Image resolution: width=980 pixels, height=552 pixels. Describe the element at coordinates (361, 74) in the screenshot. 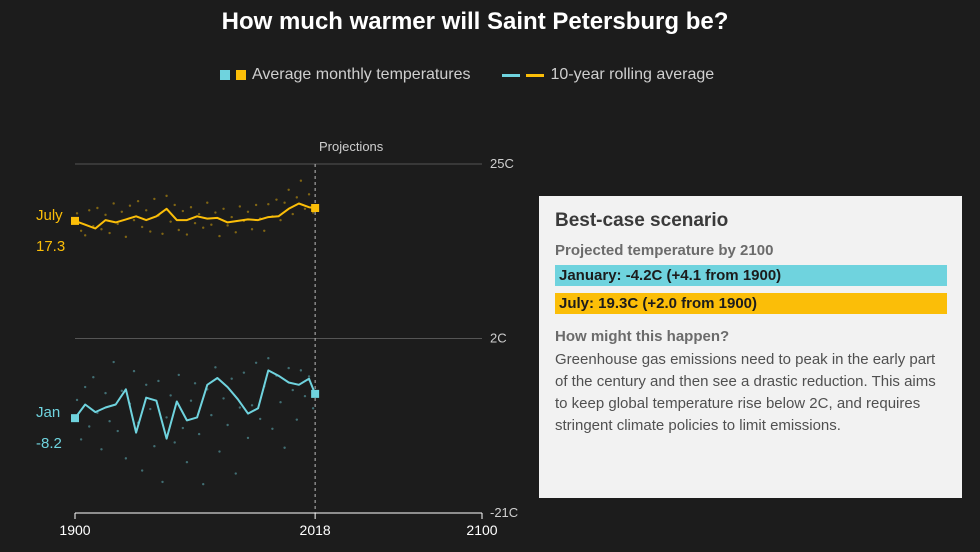

I see `legend-points-label: Average monthly temperatures` at that location.